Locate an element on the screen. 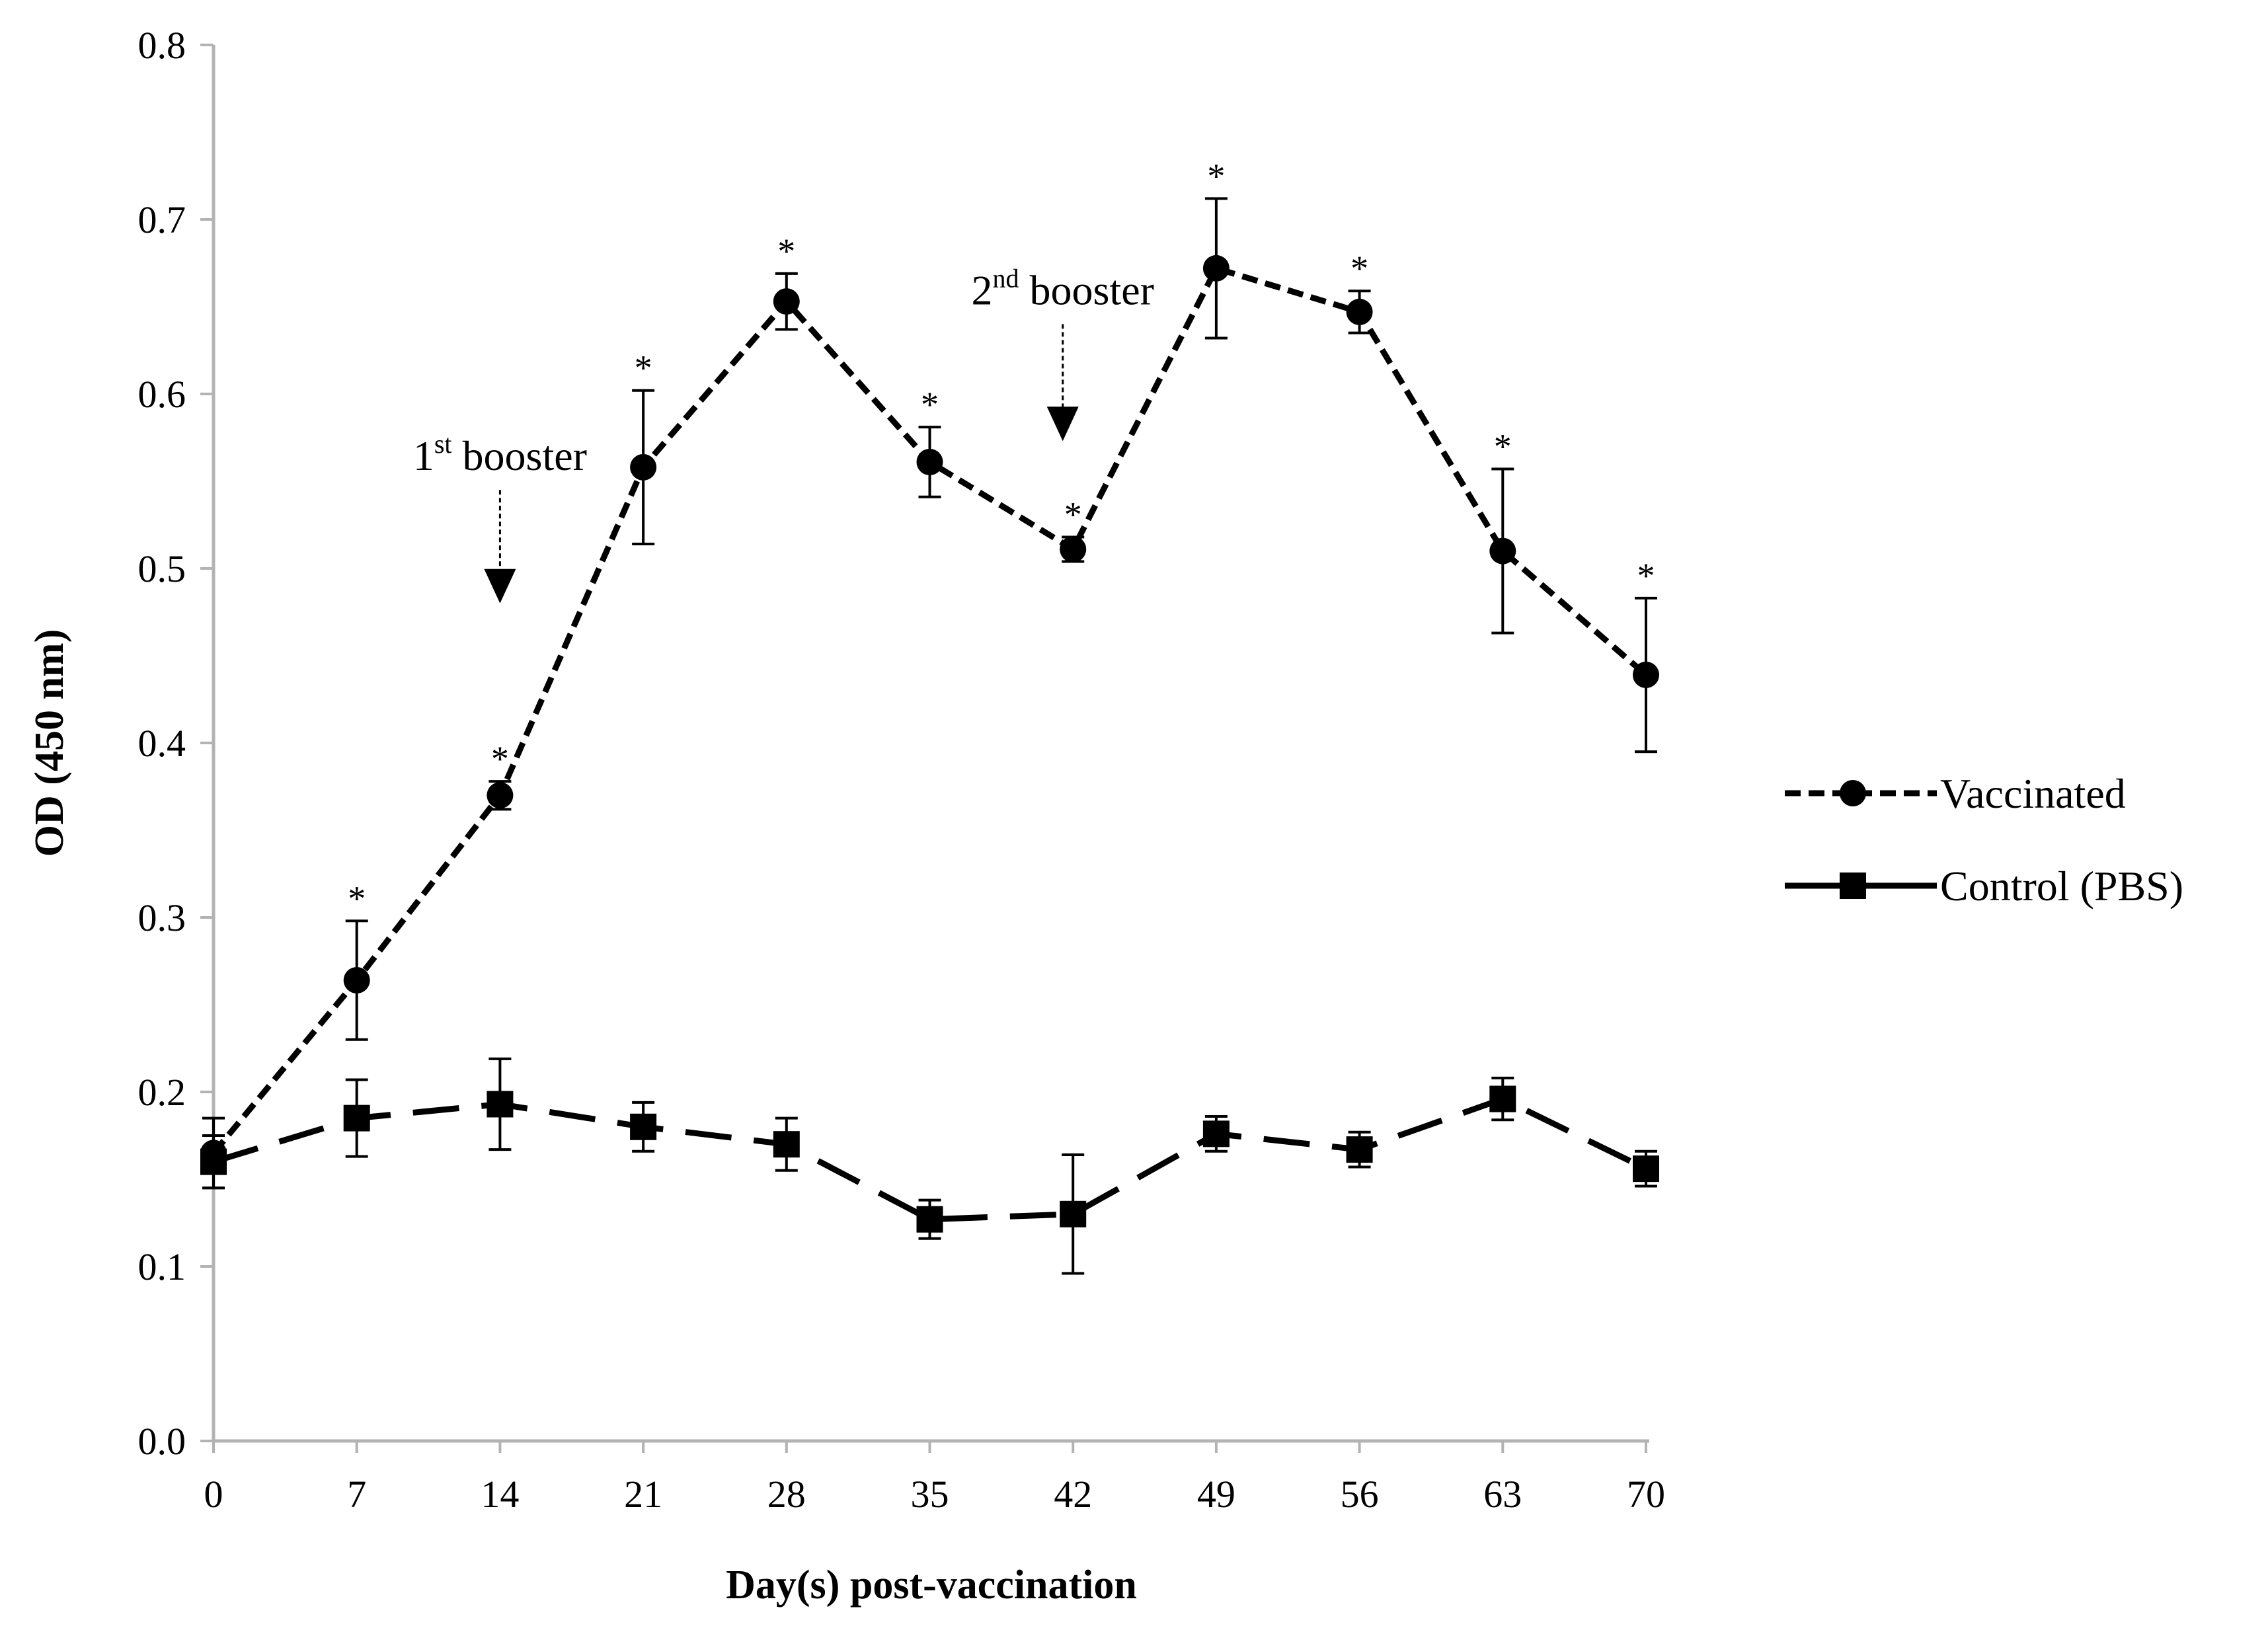 The height and width of the screenshot is (1630, 2268). y-tick-label: 0.0 is located at coordinates (162, 1441).